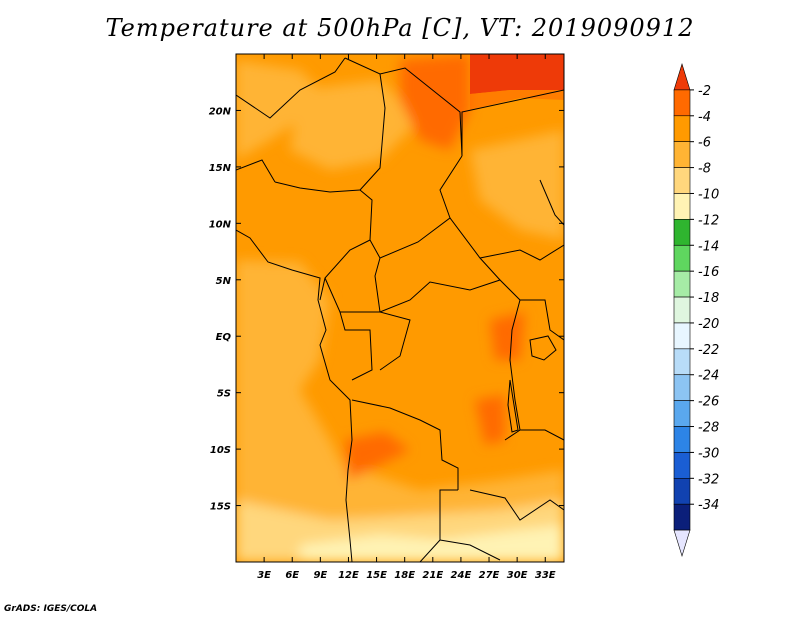 This screenshot has width=800, height=618. Describe the element at coordinates (708, 272) in the screenshot. I see `colorbar-label: -16` at that location.